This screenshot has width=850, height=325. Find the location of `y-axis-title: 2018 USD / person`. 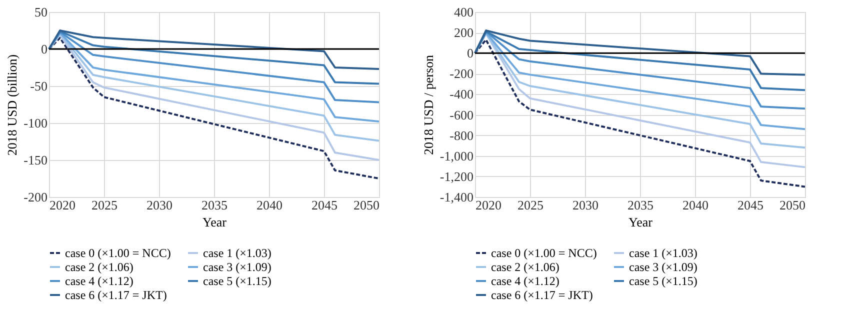

y-axis-title: 2018 USD / person is located at coordinates (428, 105).